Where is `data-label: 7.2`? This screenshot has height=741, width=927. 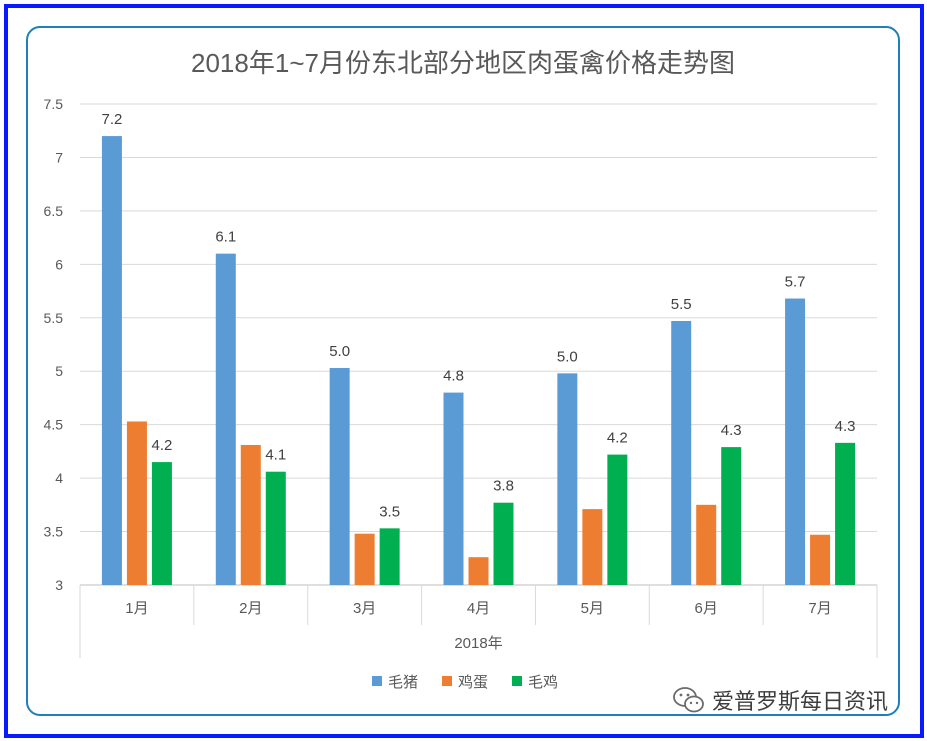 data-label: 7.2 is located at coordinates (111, 119).